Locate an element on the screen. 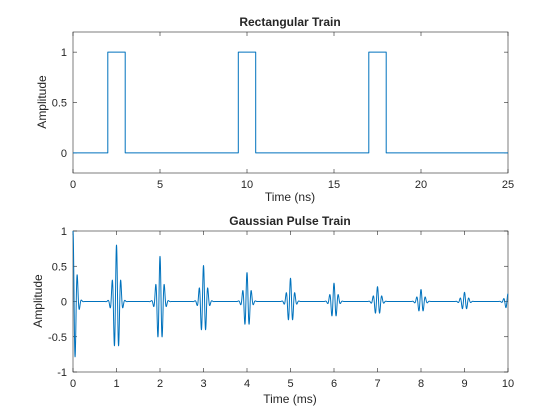 Image resolution: width=560 pixels, height=420 pixels. gaussian-pulse-train-y-label: Amplitude is located at coordinates (38, 301).